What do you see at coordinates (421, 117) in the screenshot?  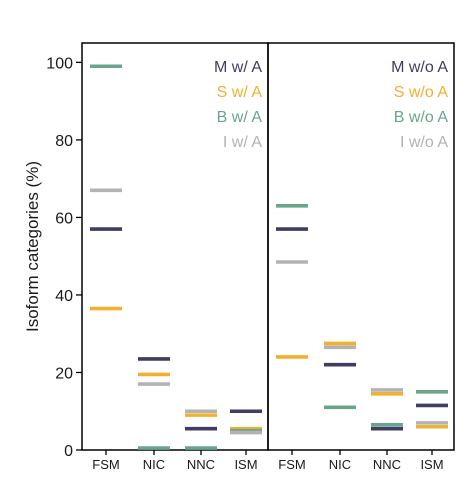 I see `legend-entry-b: B w/o A` at bounding box center [421, 117].